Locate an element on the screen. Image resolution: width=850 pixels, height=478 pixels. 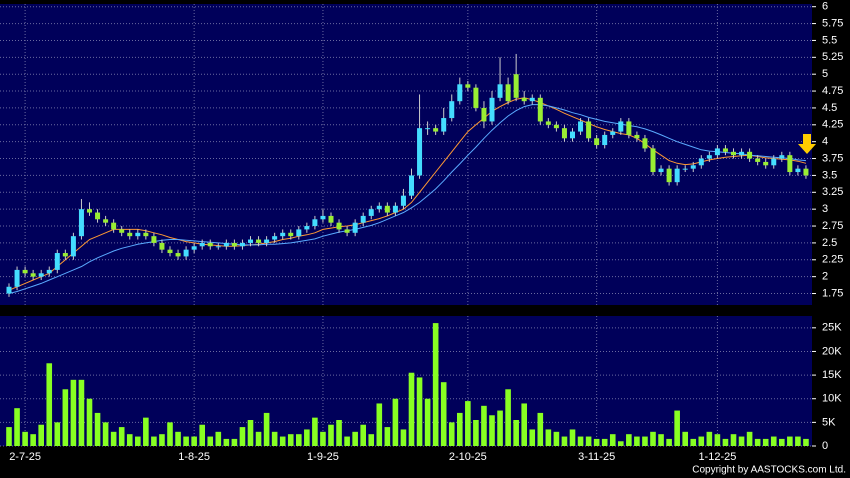
y-tick-label: 5 is located at coordinates (825, 74).